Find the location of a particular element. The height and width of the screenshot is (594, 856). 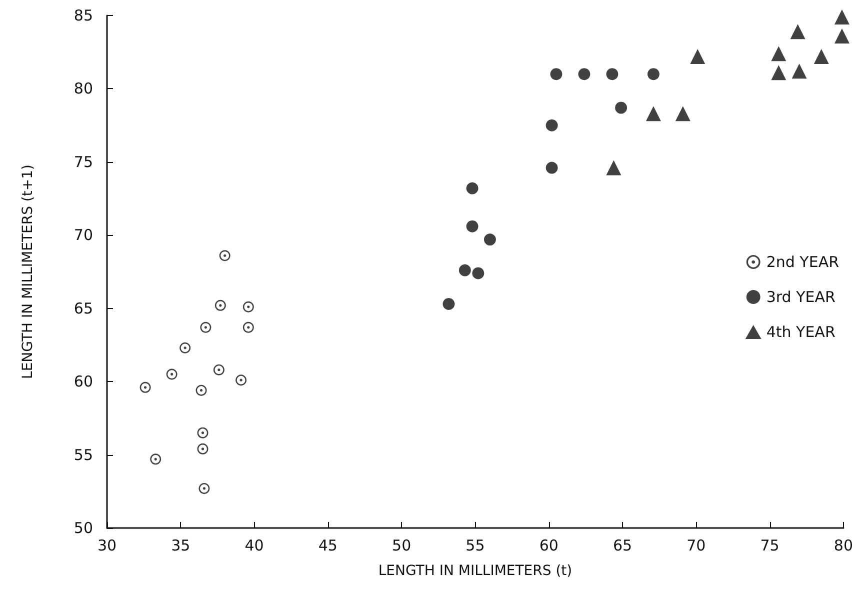

x-tick-label: 55 is located at coordinates (475, 545).